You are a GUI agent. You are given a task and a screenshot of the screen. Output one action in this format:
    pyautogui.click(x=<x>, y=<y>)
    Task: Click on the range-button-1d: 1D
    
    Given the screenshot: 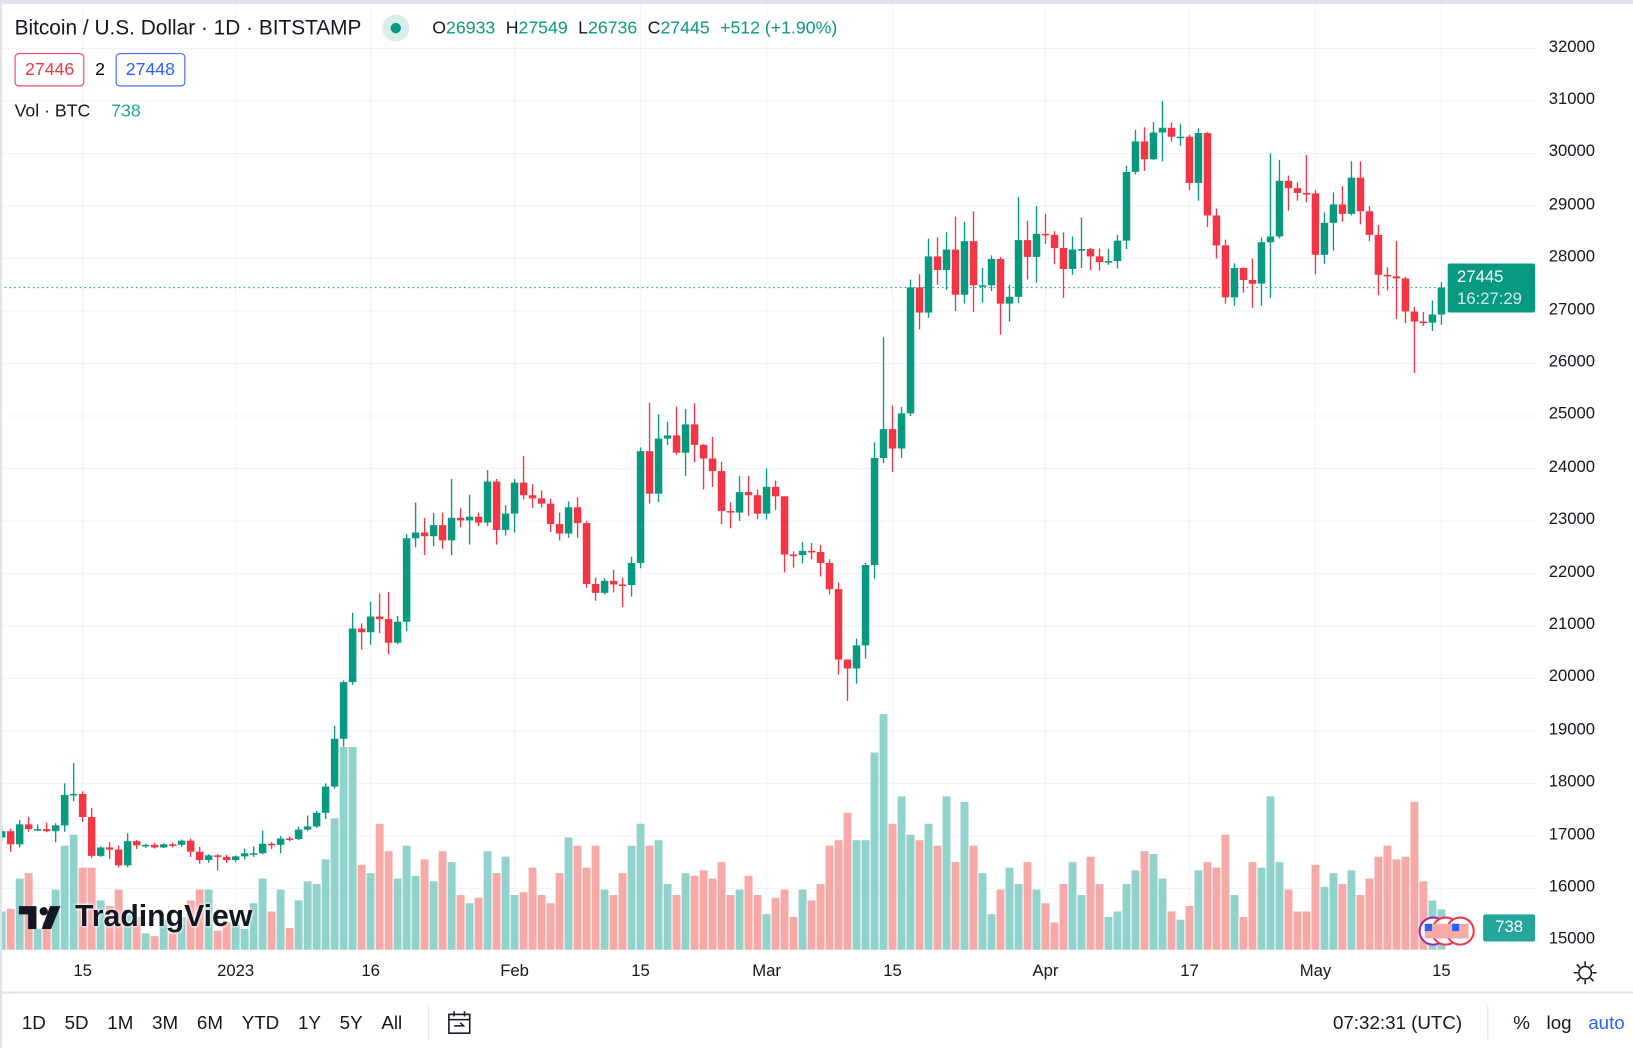 What is the action you would take?
    pyautogui.click(x=33, y=1022)
    